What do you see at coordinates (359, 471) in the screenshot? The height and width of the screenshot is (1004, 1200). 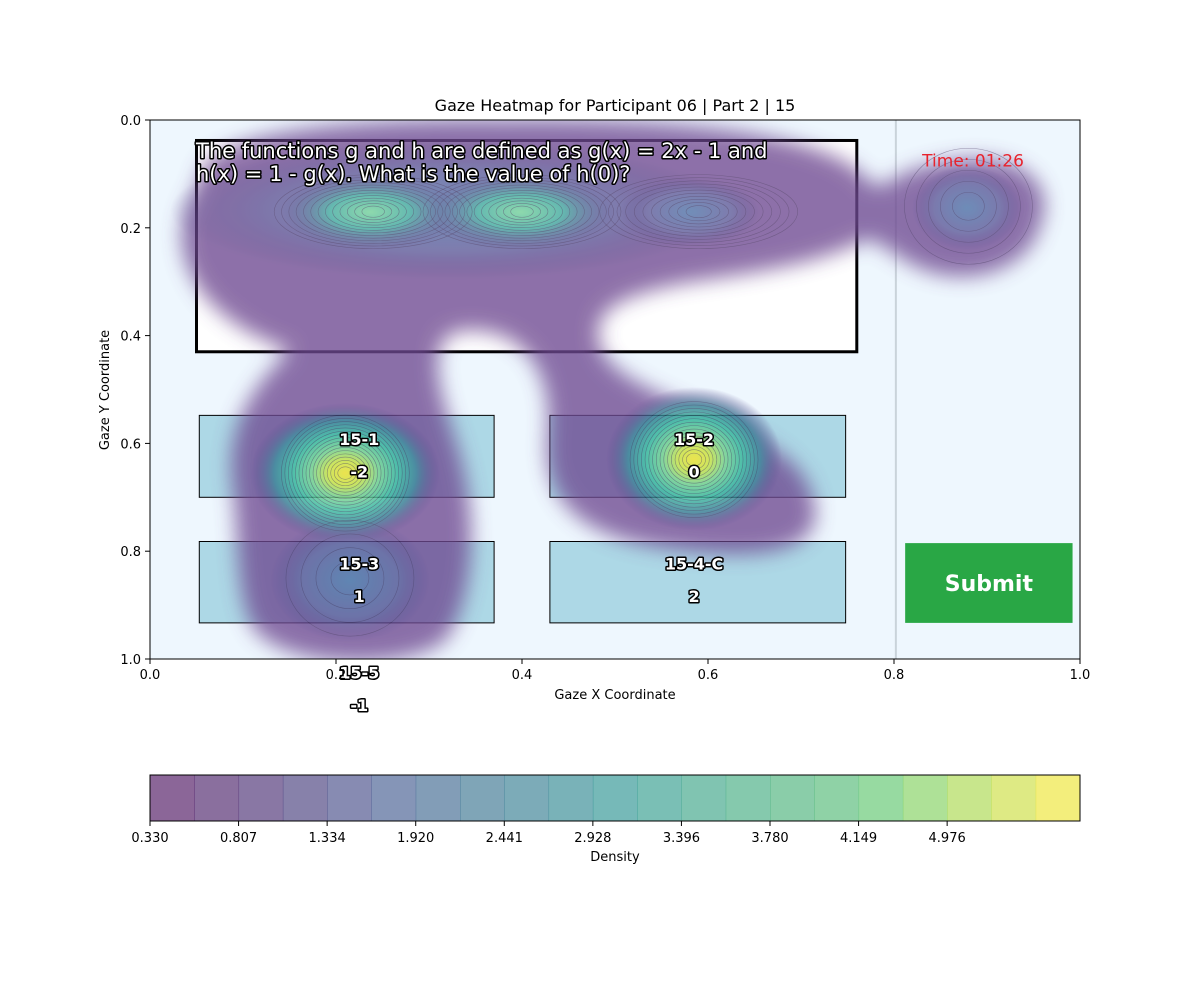 I see `answer-option-value-15-1: -2` at bounding box center [359, 471].